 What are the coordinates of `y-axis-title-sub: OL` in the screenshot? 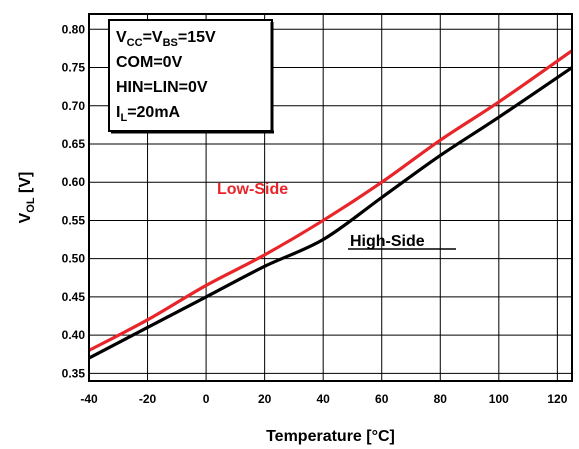 It's located at (31, 205).